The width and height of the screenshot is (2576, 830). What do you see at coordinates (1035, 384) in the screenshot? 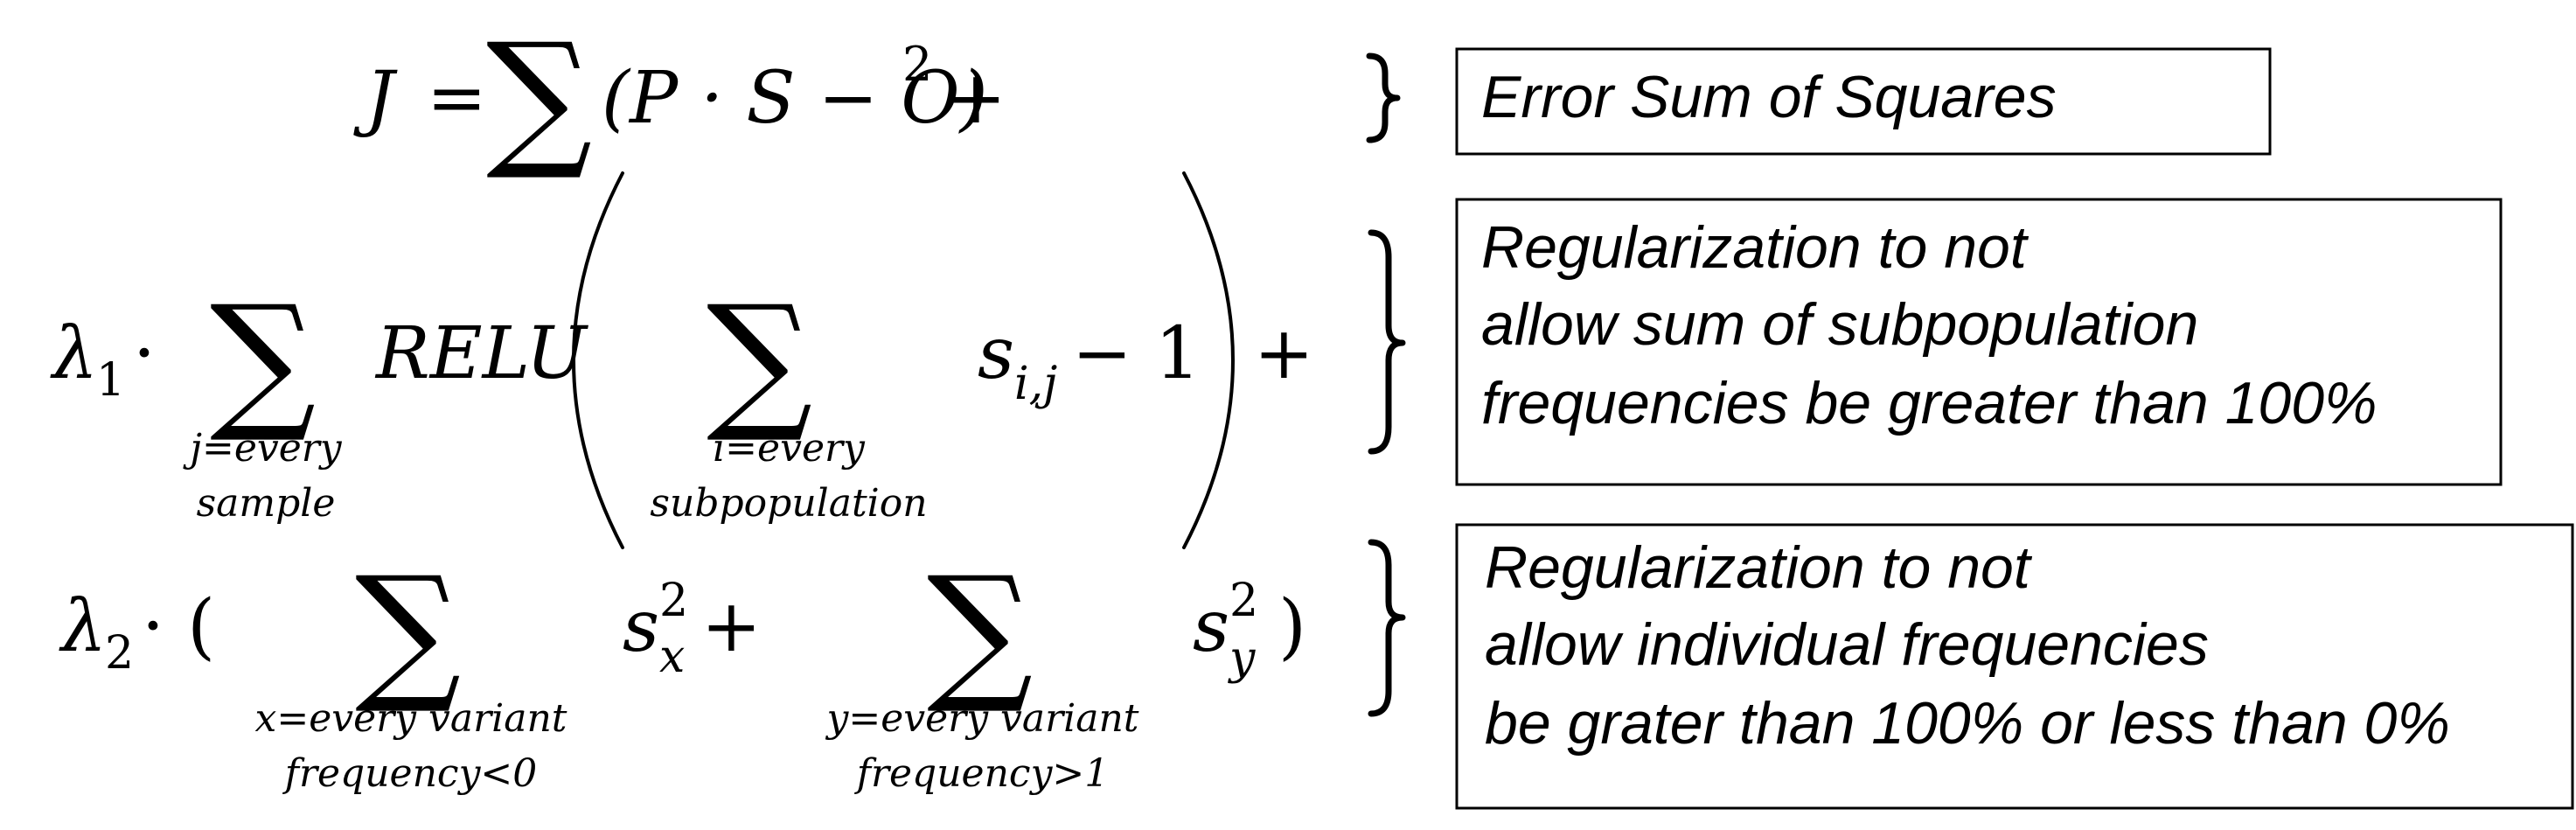
I see `s-ij-subscript: i,j` at bounding box center [1035, 384].